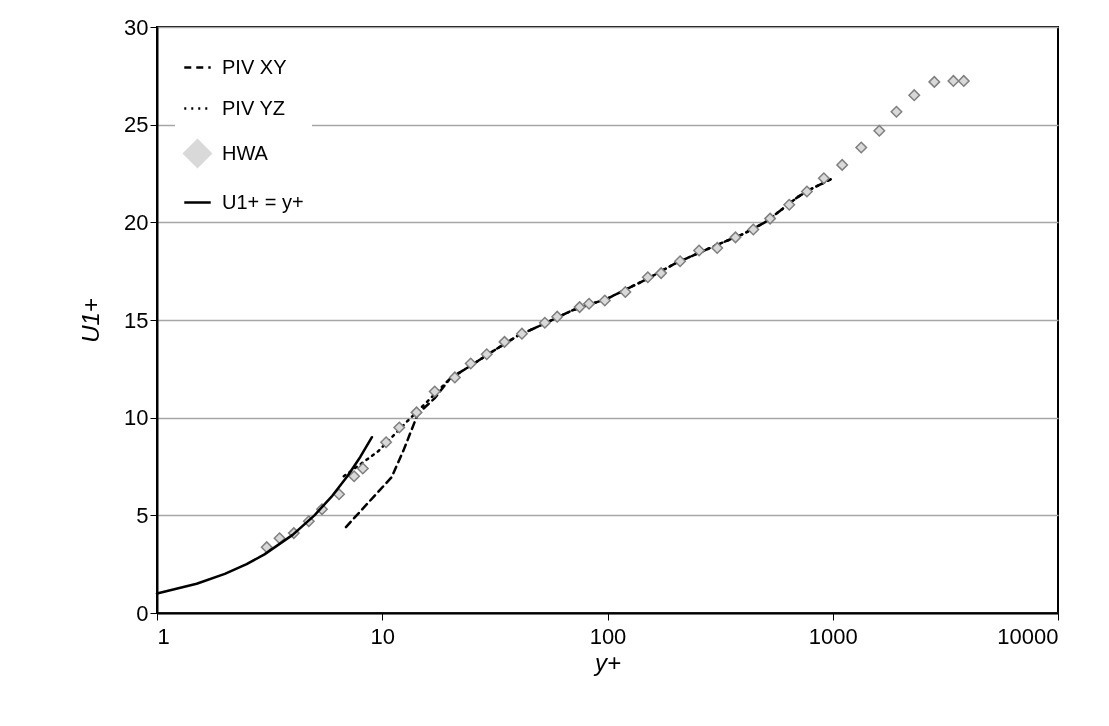  What do you see at coordinates (163, 636) in the screenshot?
I see `x-tick-label: 1` at bounding box center [163, 636].